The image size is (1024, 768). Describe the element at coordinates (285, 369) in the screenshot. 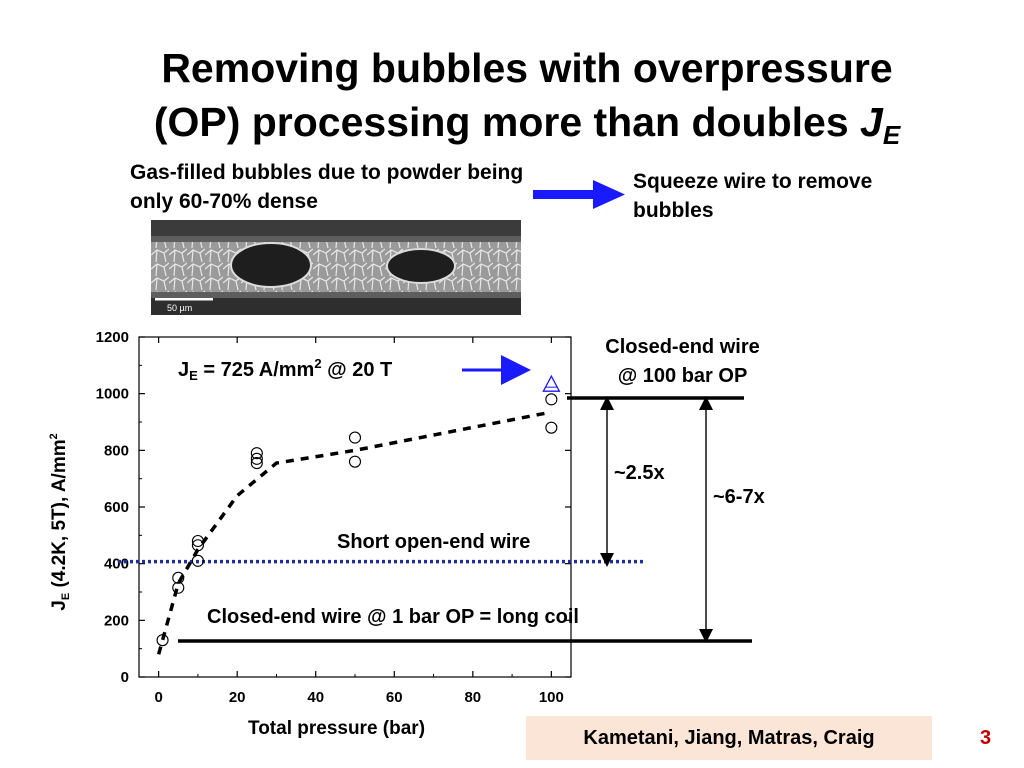

I see `je-annotation: JE = 725 A/mm2 @ 20 T` at that location.